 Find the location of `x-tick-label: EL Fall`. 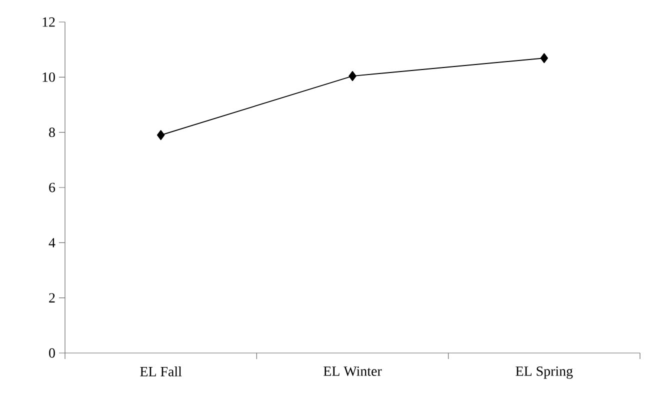

x-tick-label: EL Fall is located at coordinates (161, 371).